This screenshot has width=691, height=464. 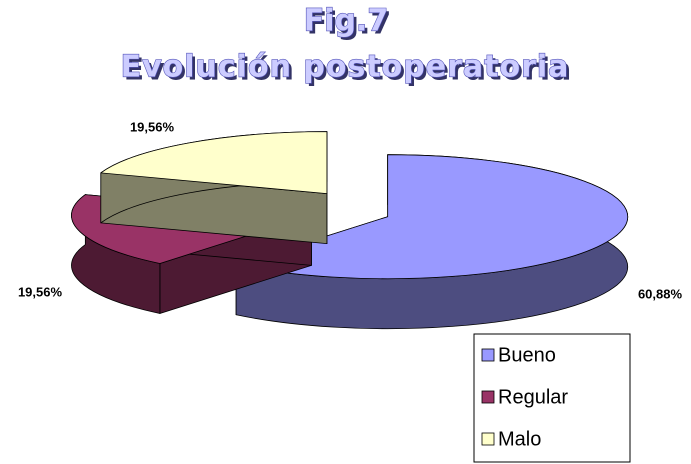 I want to click on chart-title: Fig.7, so click(x=346, y=21).